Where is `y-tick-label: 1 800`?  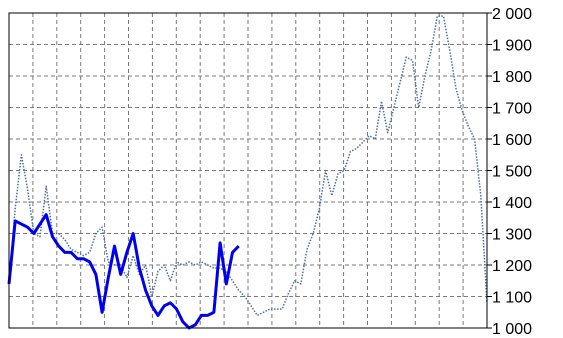 y-tick-label: 1 800 is located at coordinates (512, 77).